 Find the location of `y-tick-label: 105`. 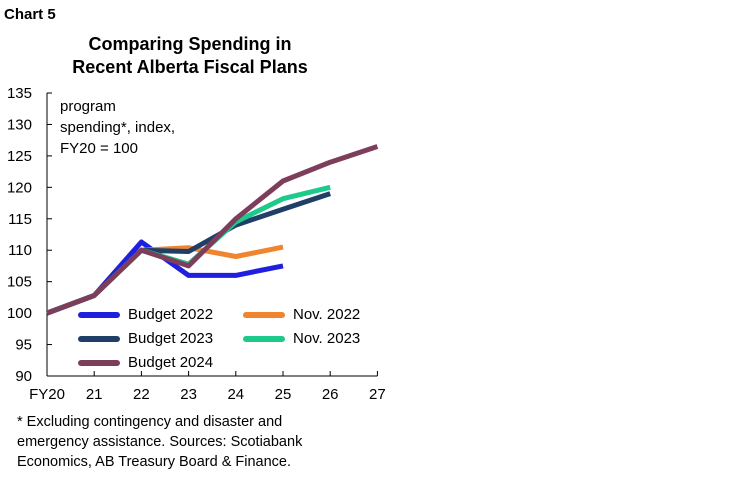

y-tick-label: 105 is located at coordinates (19, 282).